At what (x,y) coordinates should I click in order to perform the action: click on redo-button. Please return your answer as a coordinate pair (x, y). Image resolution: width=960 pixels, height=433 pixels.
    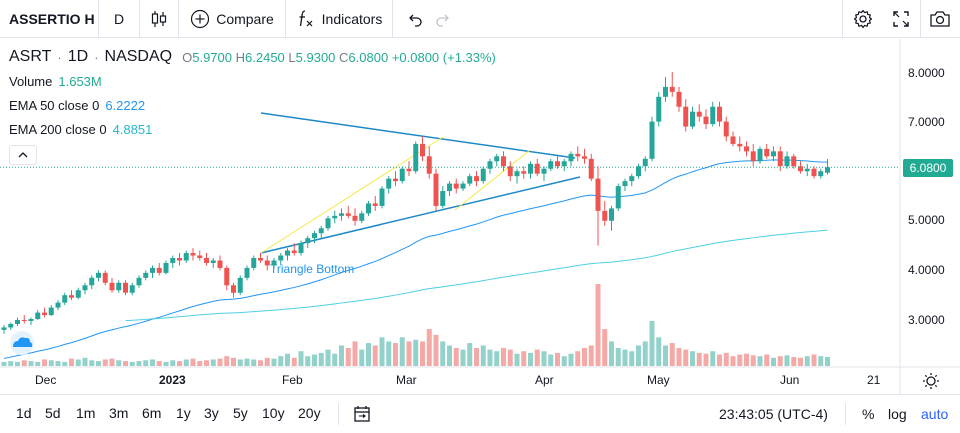
    Looking at the image, I should click on (443, 19).